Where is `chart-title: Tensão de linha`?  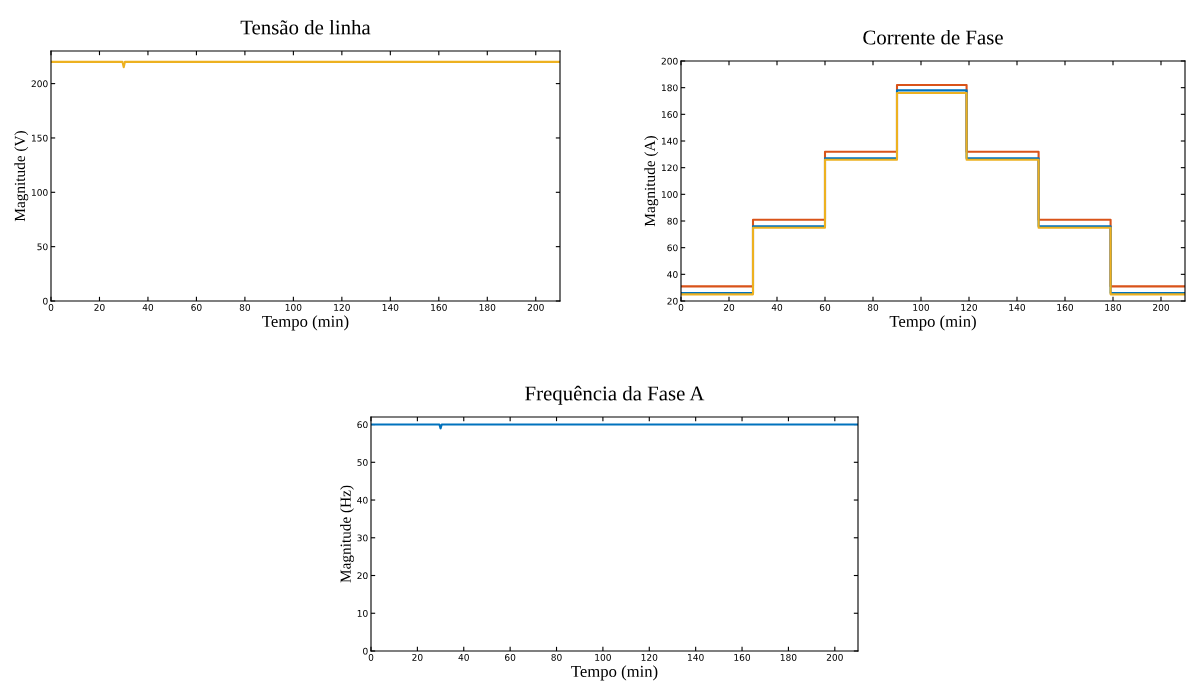
chart-title: Tensão de linha is located at coordinates (305, 27).